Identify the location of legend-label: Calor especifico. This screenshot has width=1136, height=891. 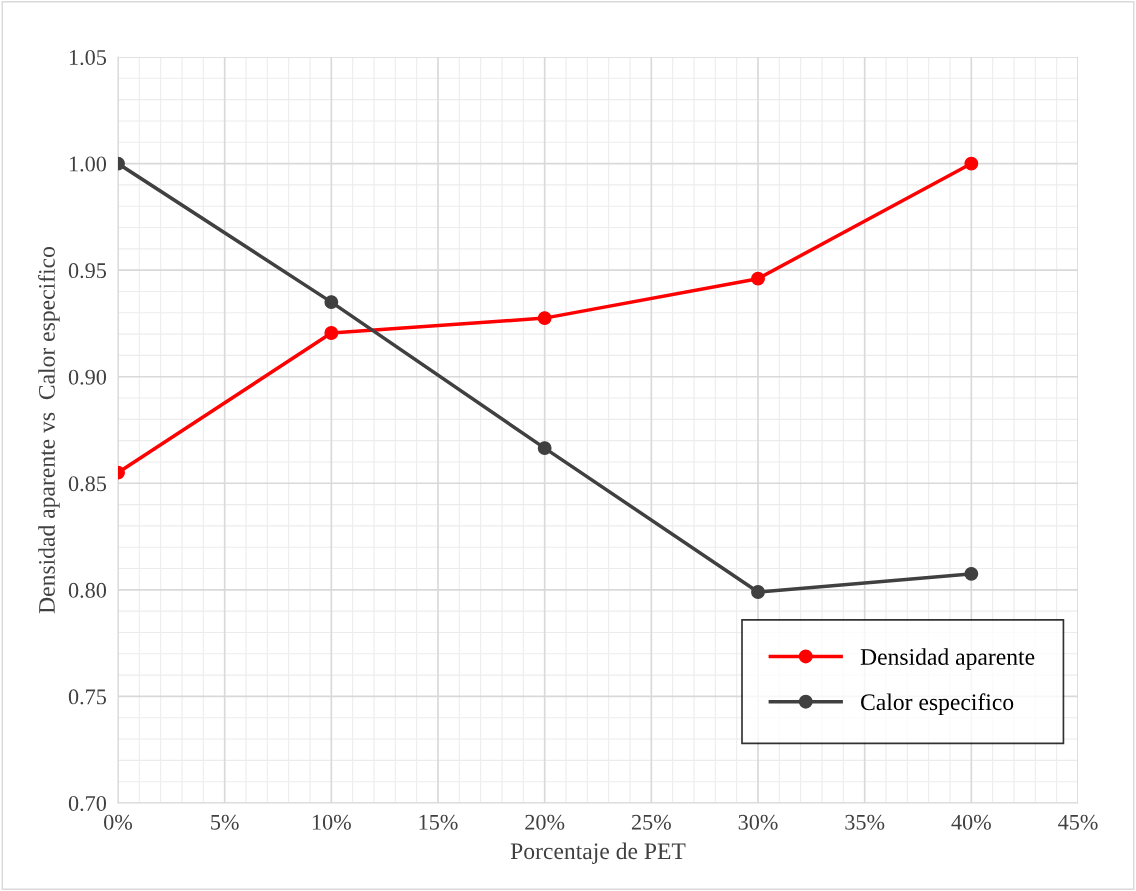
(937, 704).